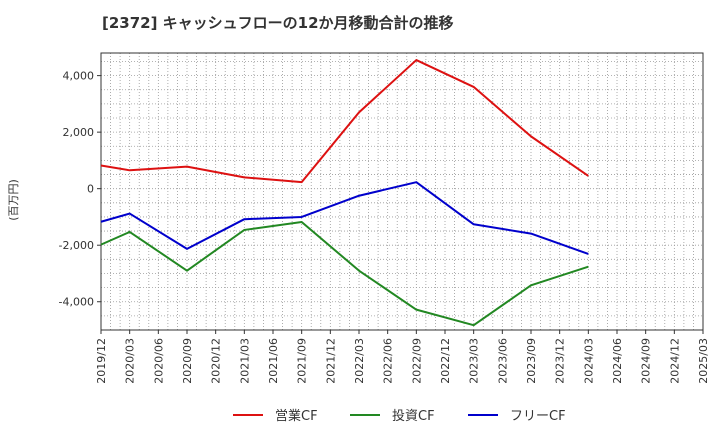 The height and width of the screenshot is (440, 720). I want to click on x-tick-label: 2020/06, so click(158, 361).